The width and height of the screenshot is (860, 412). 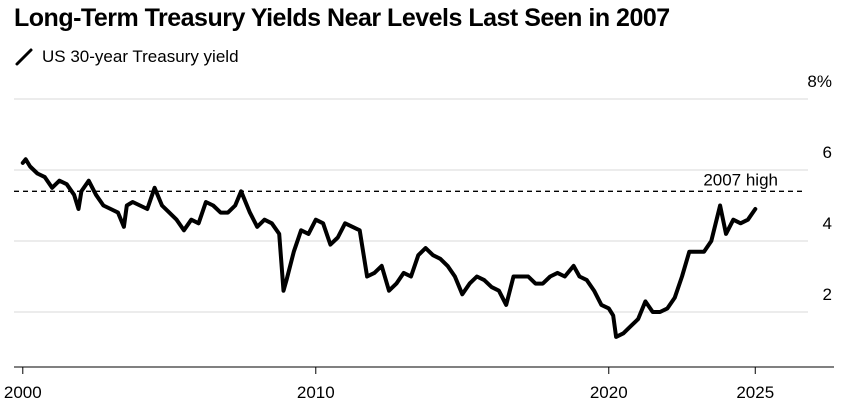 I want to click on y-tick-label: 8%, so click(x=819, y=81).